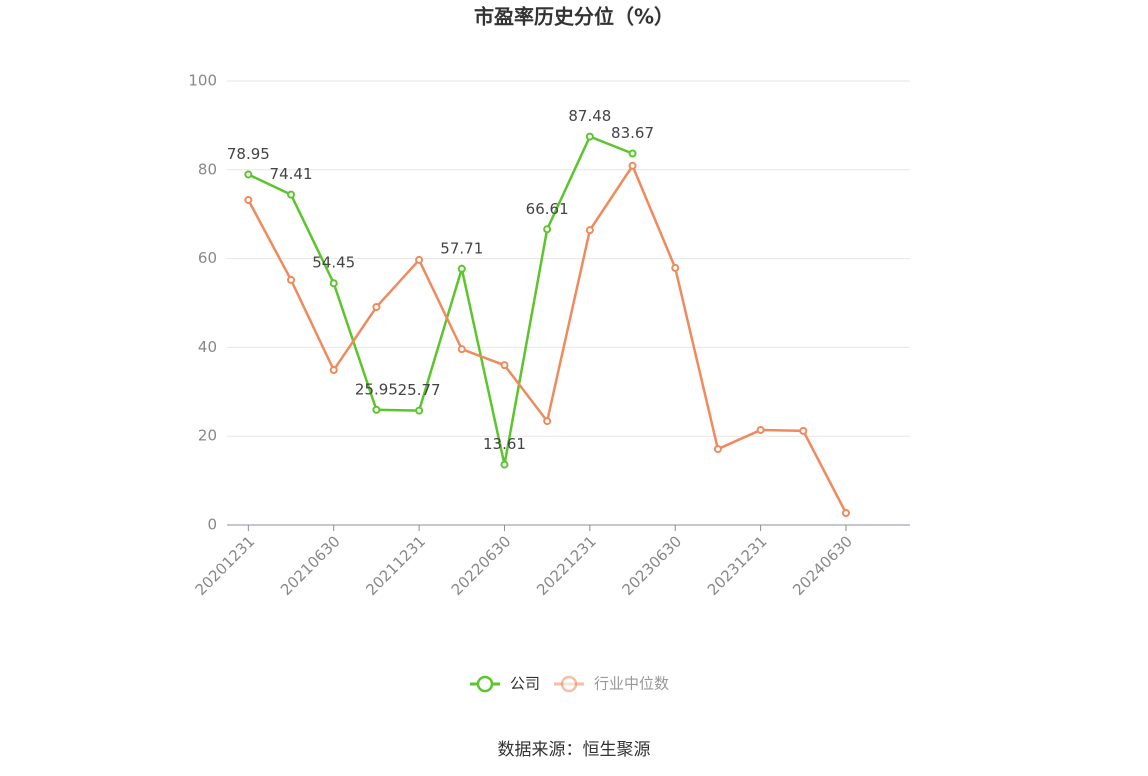 The image size is (1148, 776). I want to click on x-tick-label: 20210630, so click(310, 565).